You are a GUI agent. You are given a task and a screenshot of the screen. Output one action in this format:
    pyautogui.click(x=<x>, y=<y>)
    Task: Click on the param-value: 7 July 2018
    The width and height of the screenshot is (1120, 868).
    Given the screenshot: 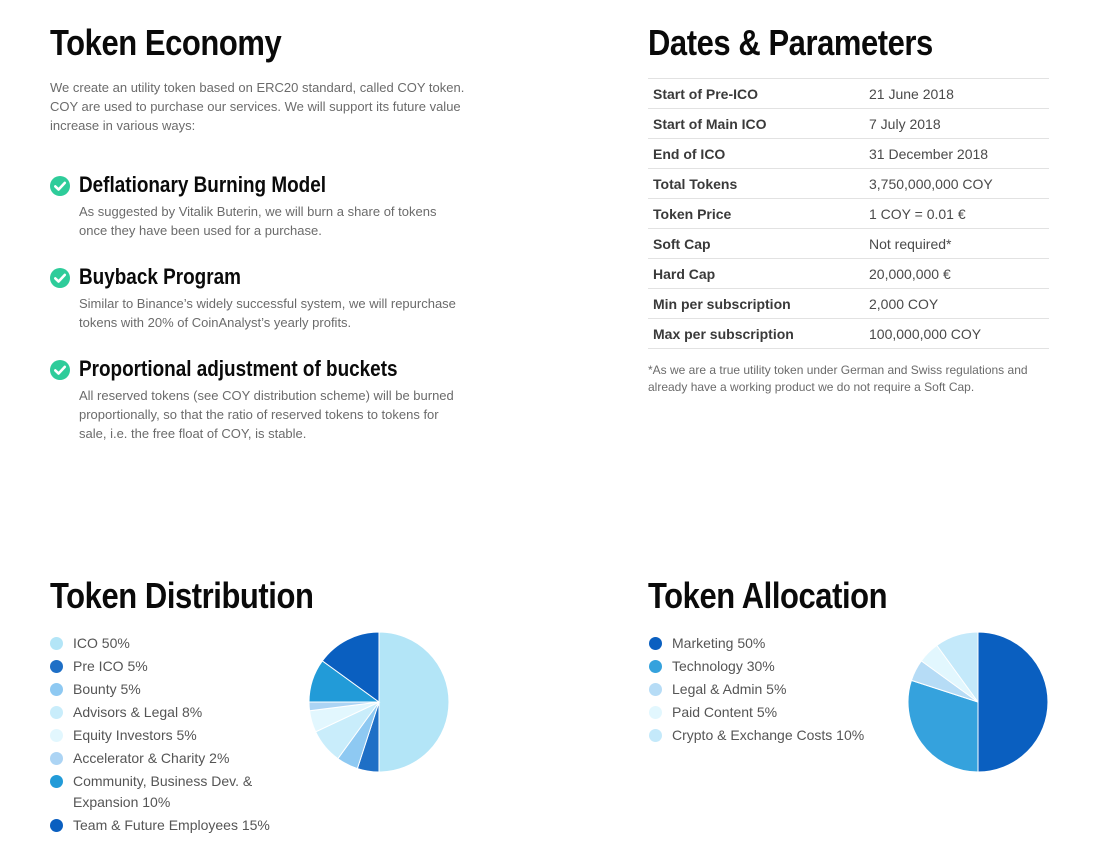 What is the action you would take?
    pyautogui.click(x=905, y=123)
    